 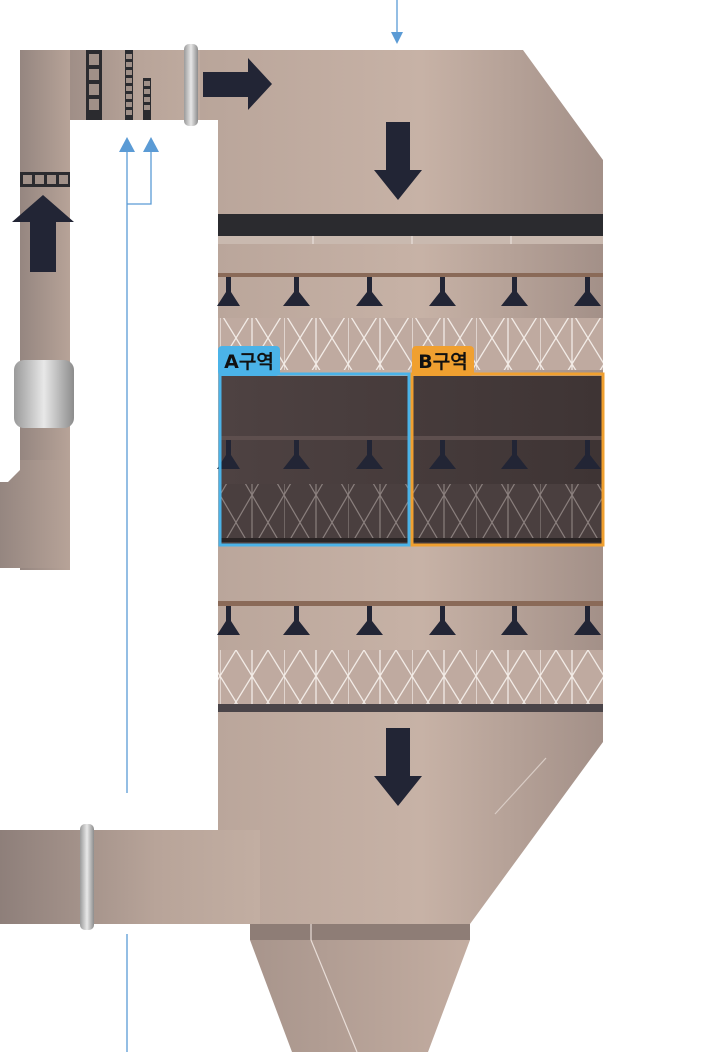 I want to click on zone-b-frame, so click(x=507, y=459).